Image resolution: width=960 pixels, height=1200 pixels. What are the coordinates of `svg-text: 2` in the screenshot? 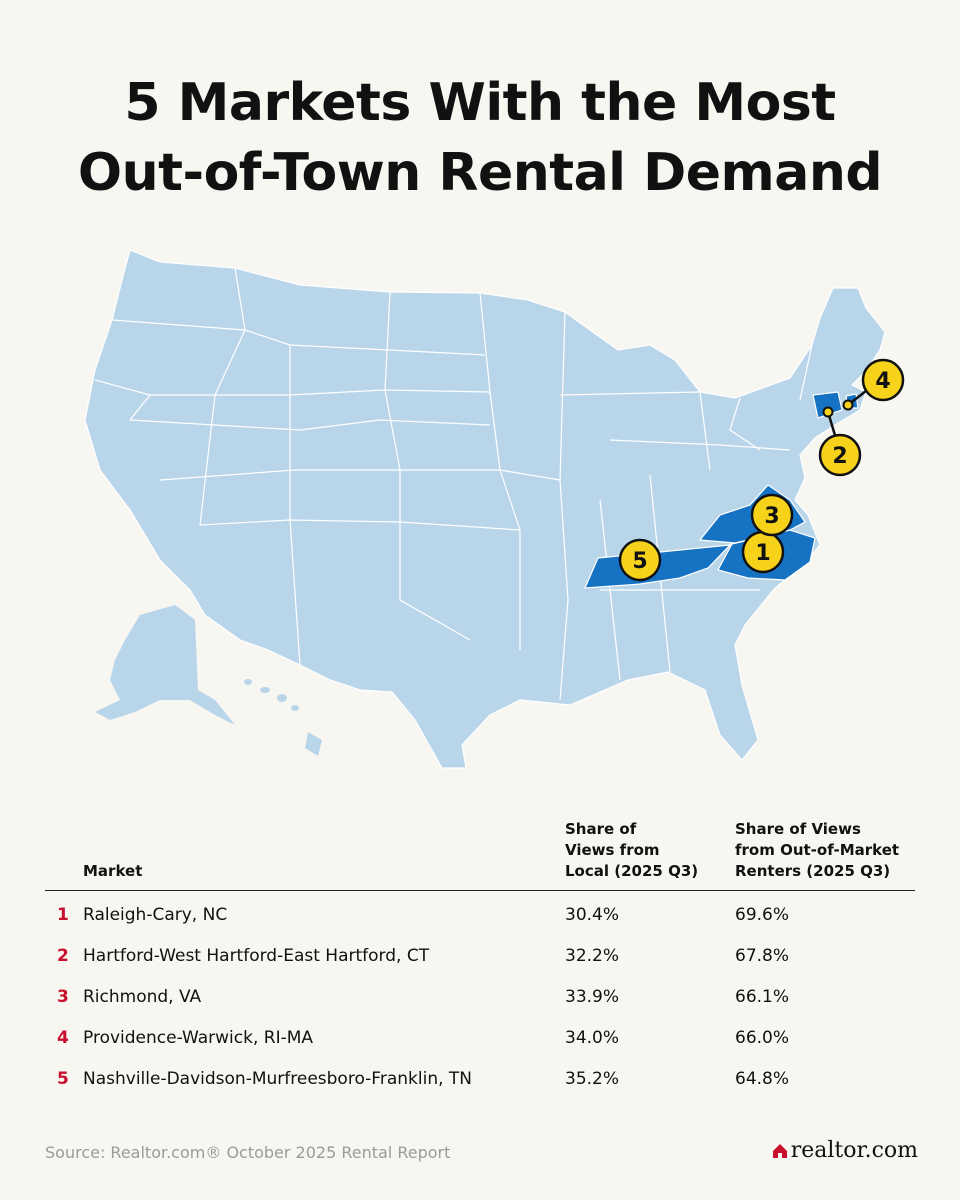 It's located at (839, 456).